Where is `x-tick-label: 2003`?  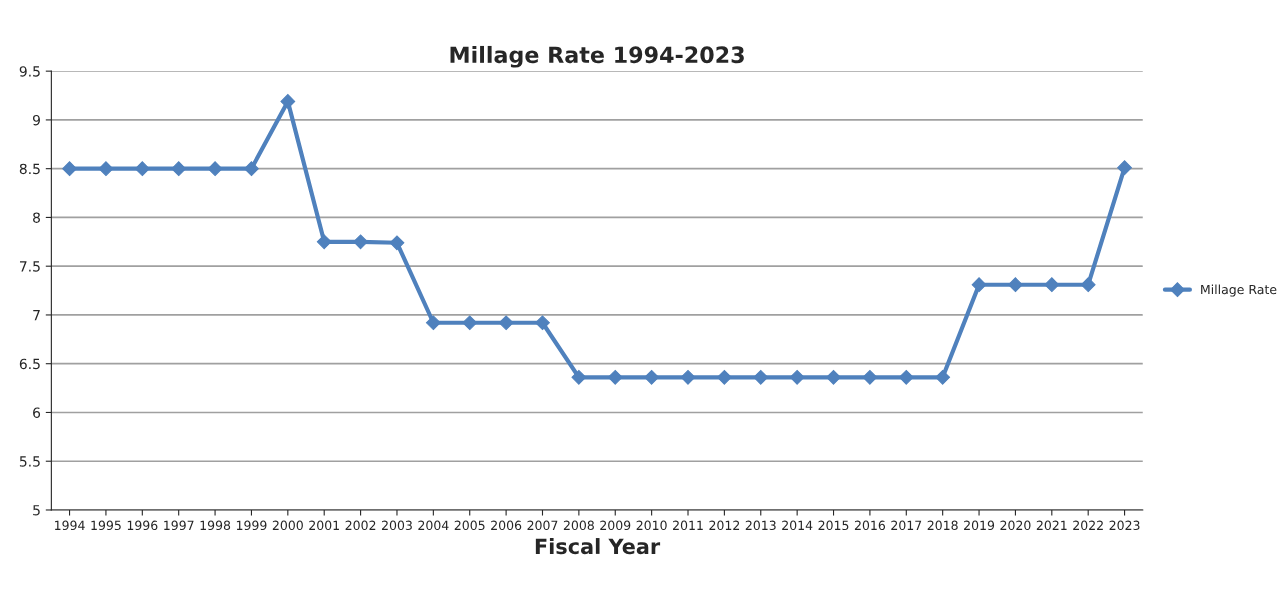 x-tick-label: 2003 is located at coordinates (396, 525).